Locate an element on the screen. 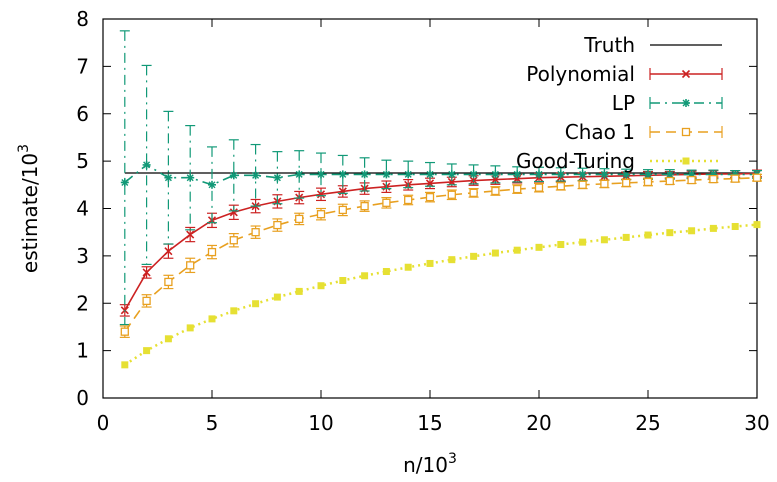 The image size is (777, 482). x-axis-label: n/103 is located at coordinates (430, 464).